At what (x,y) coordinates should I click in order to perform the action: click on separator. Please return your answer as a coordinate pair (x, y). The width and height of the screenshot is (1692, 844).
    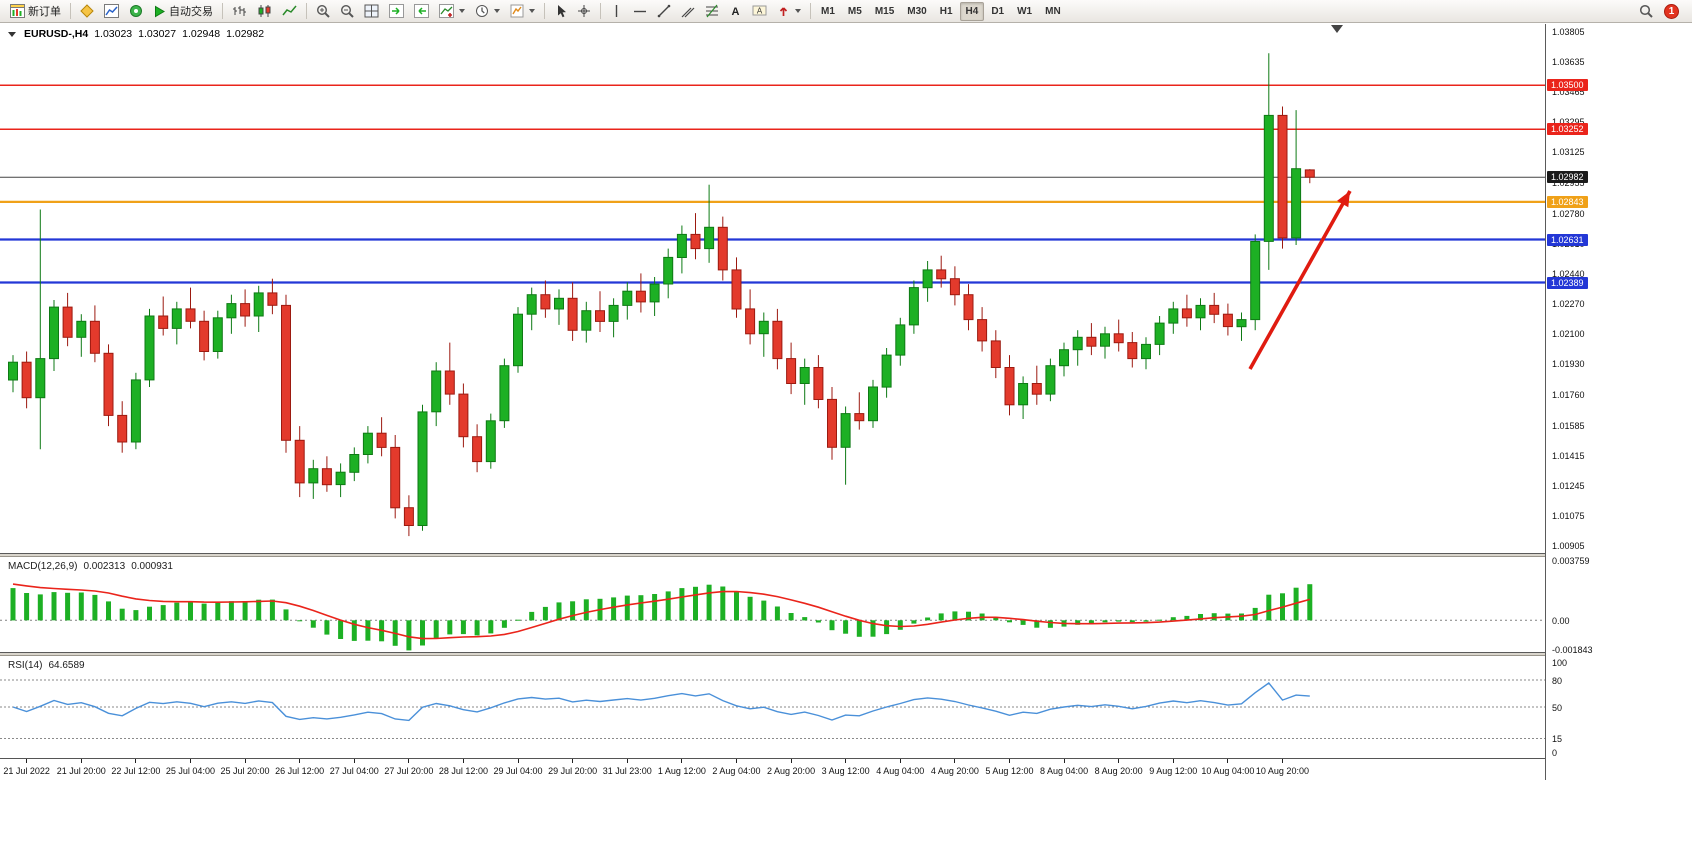
    Looking at the image, I should click on (306, 11).